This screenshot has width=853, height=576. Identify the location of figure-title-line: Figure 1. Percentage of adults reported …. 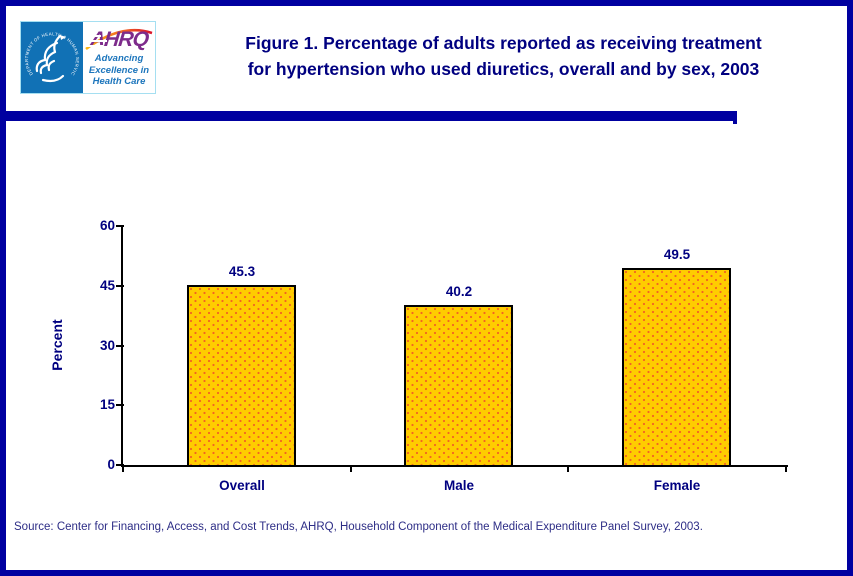
(503, 43).